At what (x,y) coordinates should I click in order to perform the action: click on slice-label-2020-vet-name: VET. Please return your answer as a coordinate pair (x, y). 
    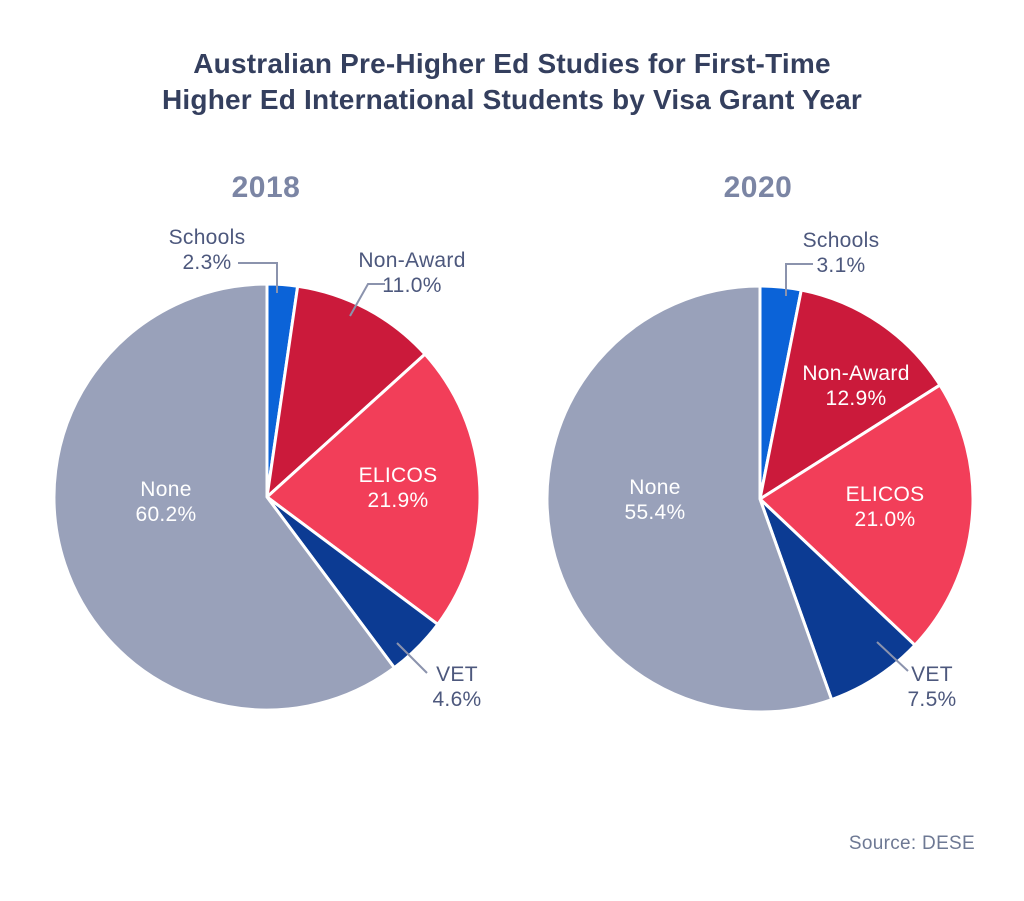
    Looking at the image, I should click on (932, 674).